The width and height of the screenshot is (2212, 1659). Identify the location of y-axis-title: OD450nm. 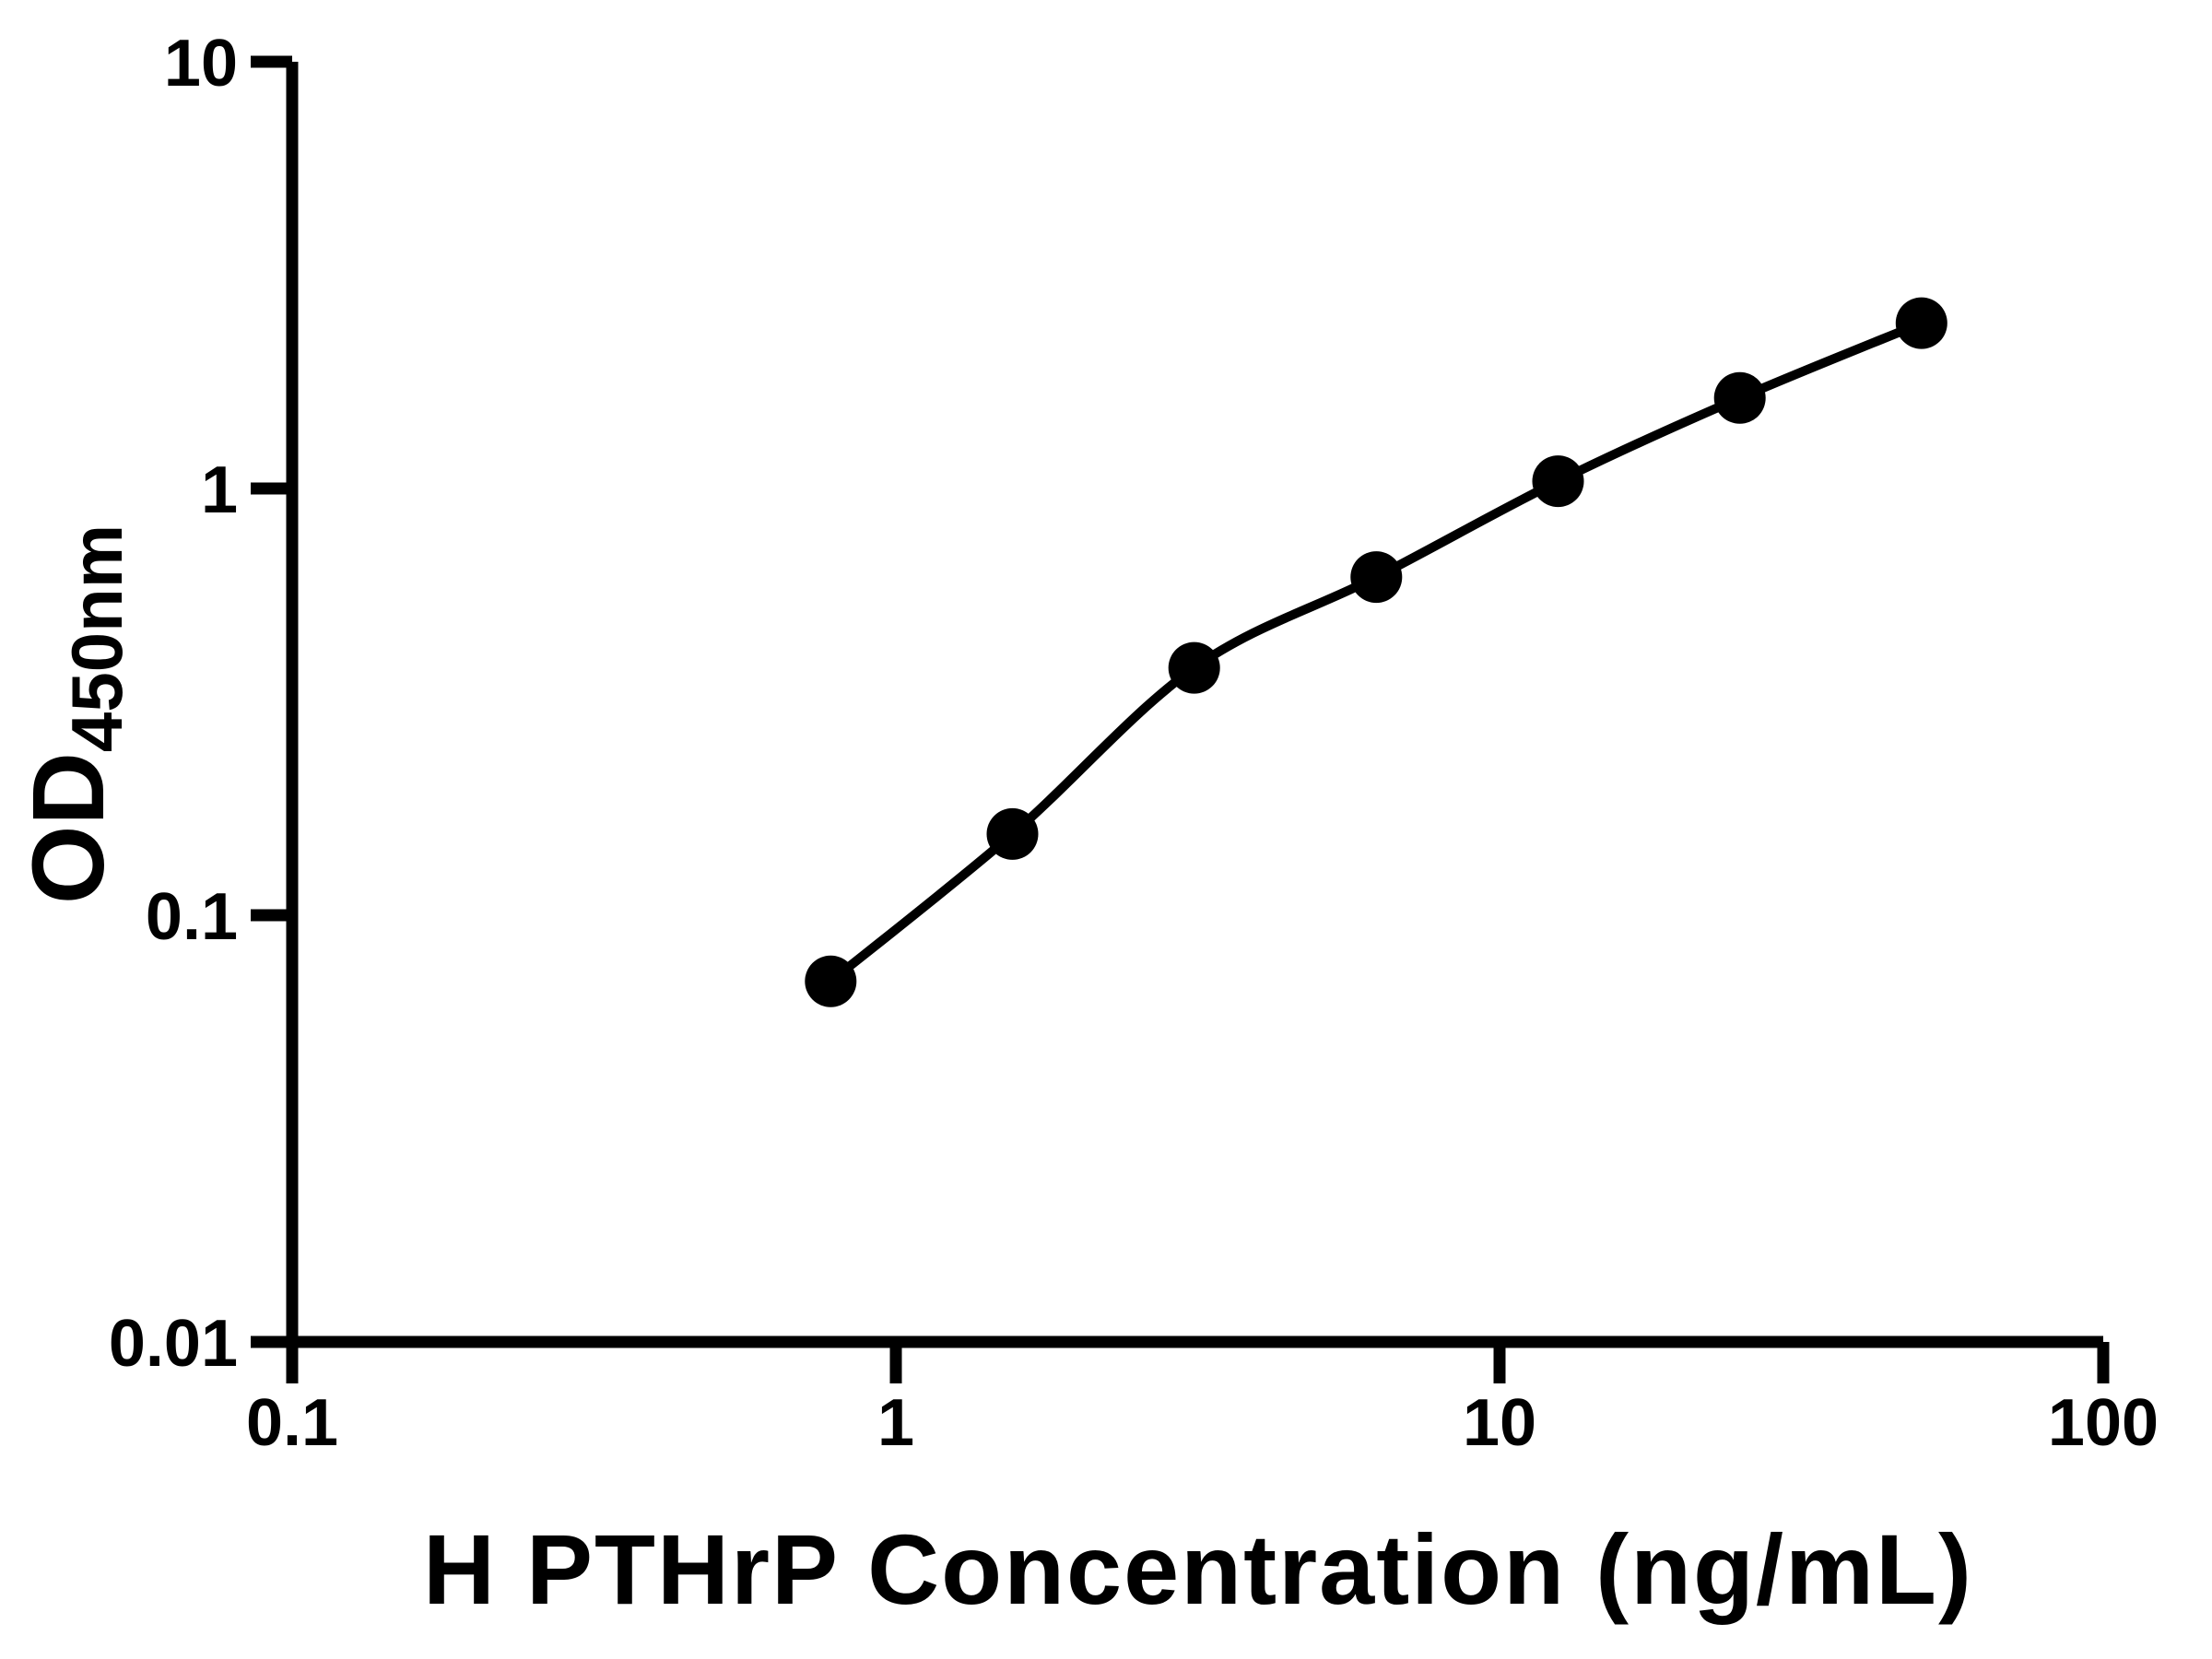
(74, 714).